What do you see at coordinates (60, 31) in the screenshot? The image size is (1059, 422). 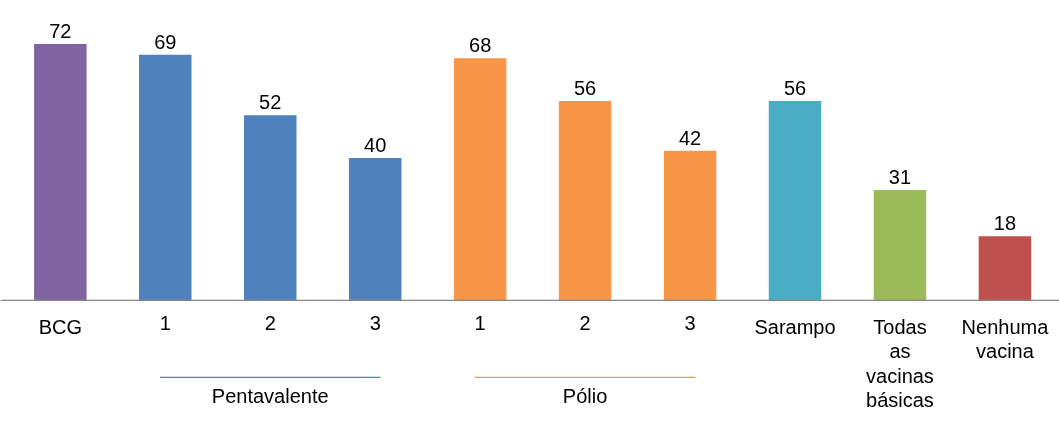 I see `data-label: 72` at bounding box center [60, 31].